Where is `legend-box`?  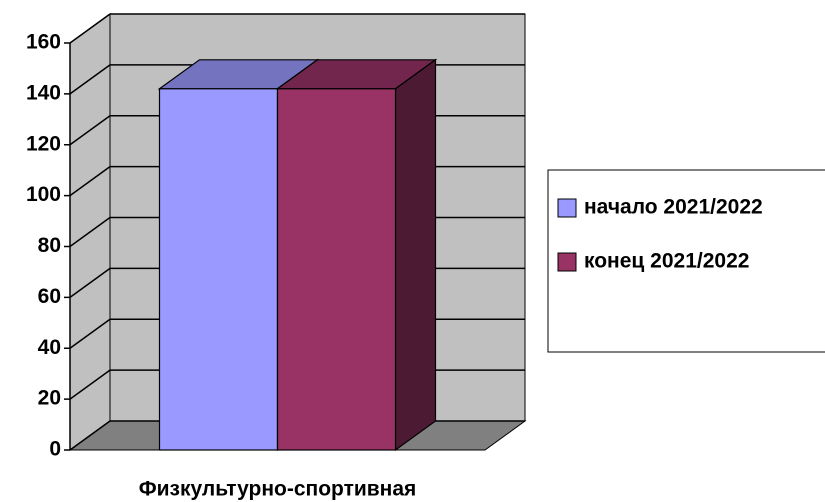 legend-box is located at coordinates (686, 261).